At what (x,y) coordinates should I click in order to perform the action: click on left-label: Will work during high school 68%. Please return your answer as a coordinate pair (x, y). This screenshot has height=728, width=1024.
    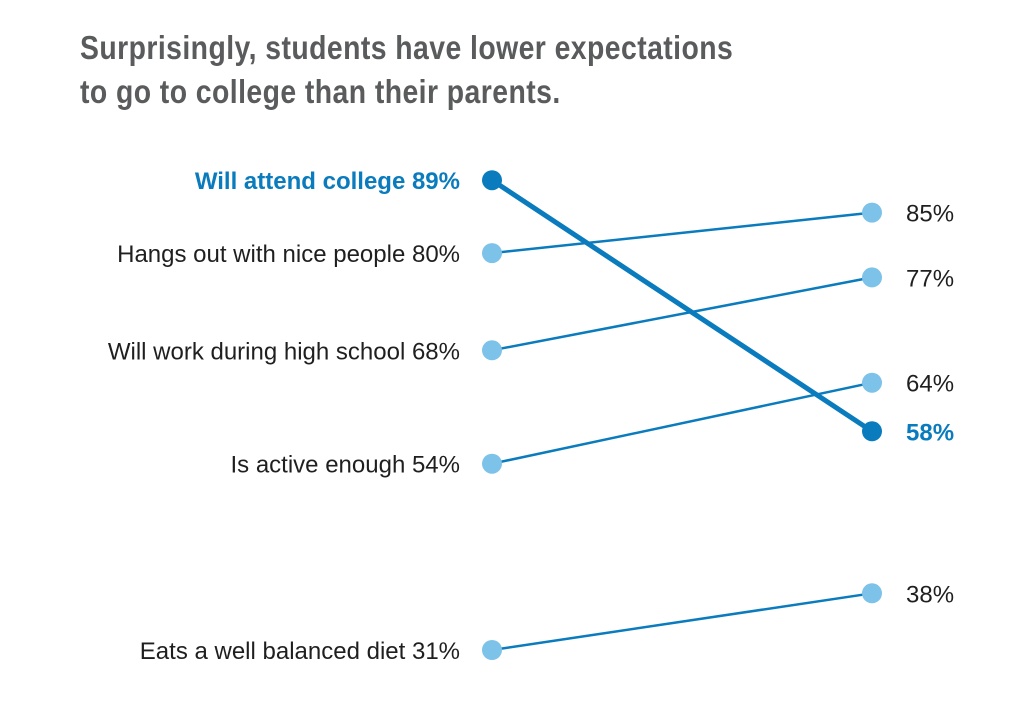
    Looking at the image, I should click on (284, 351).